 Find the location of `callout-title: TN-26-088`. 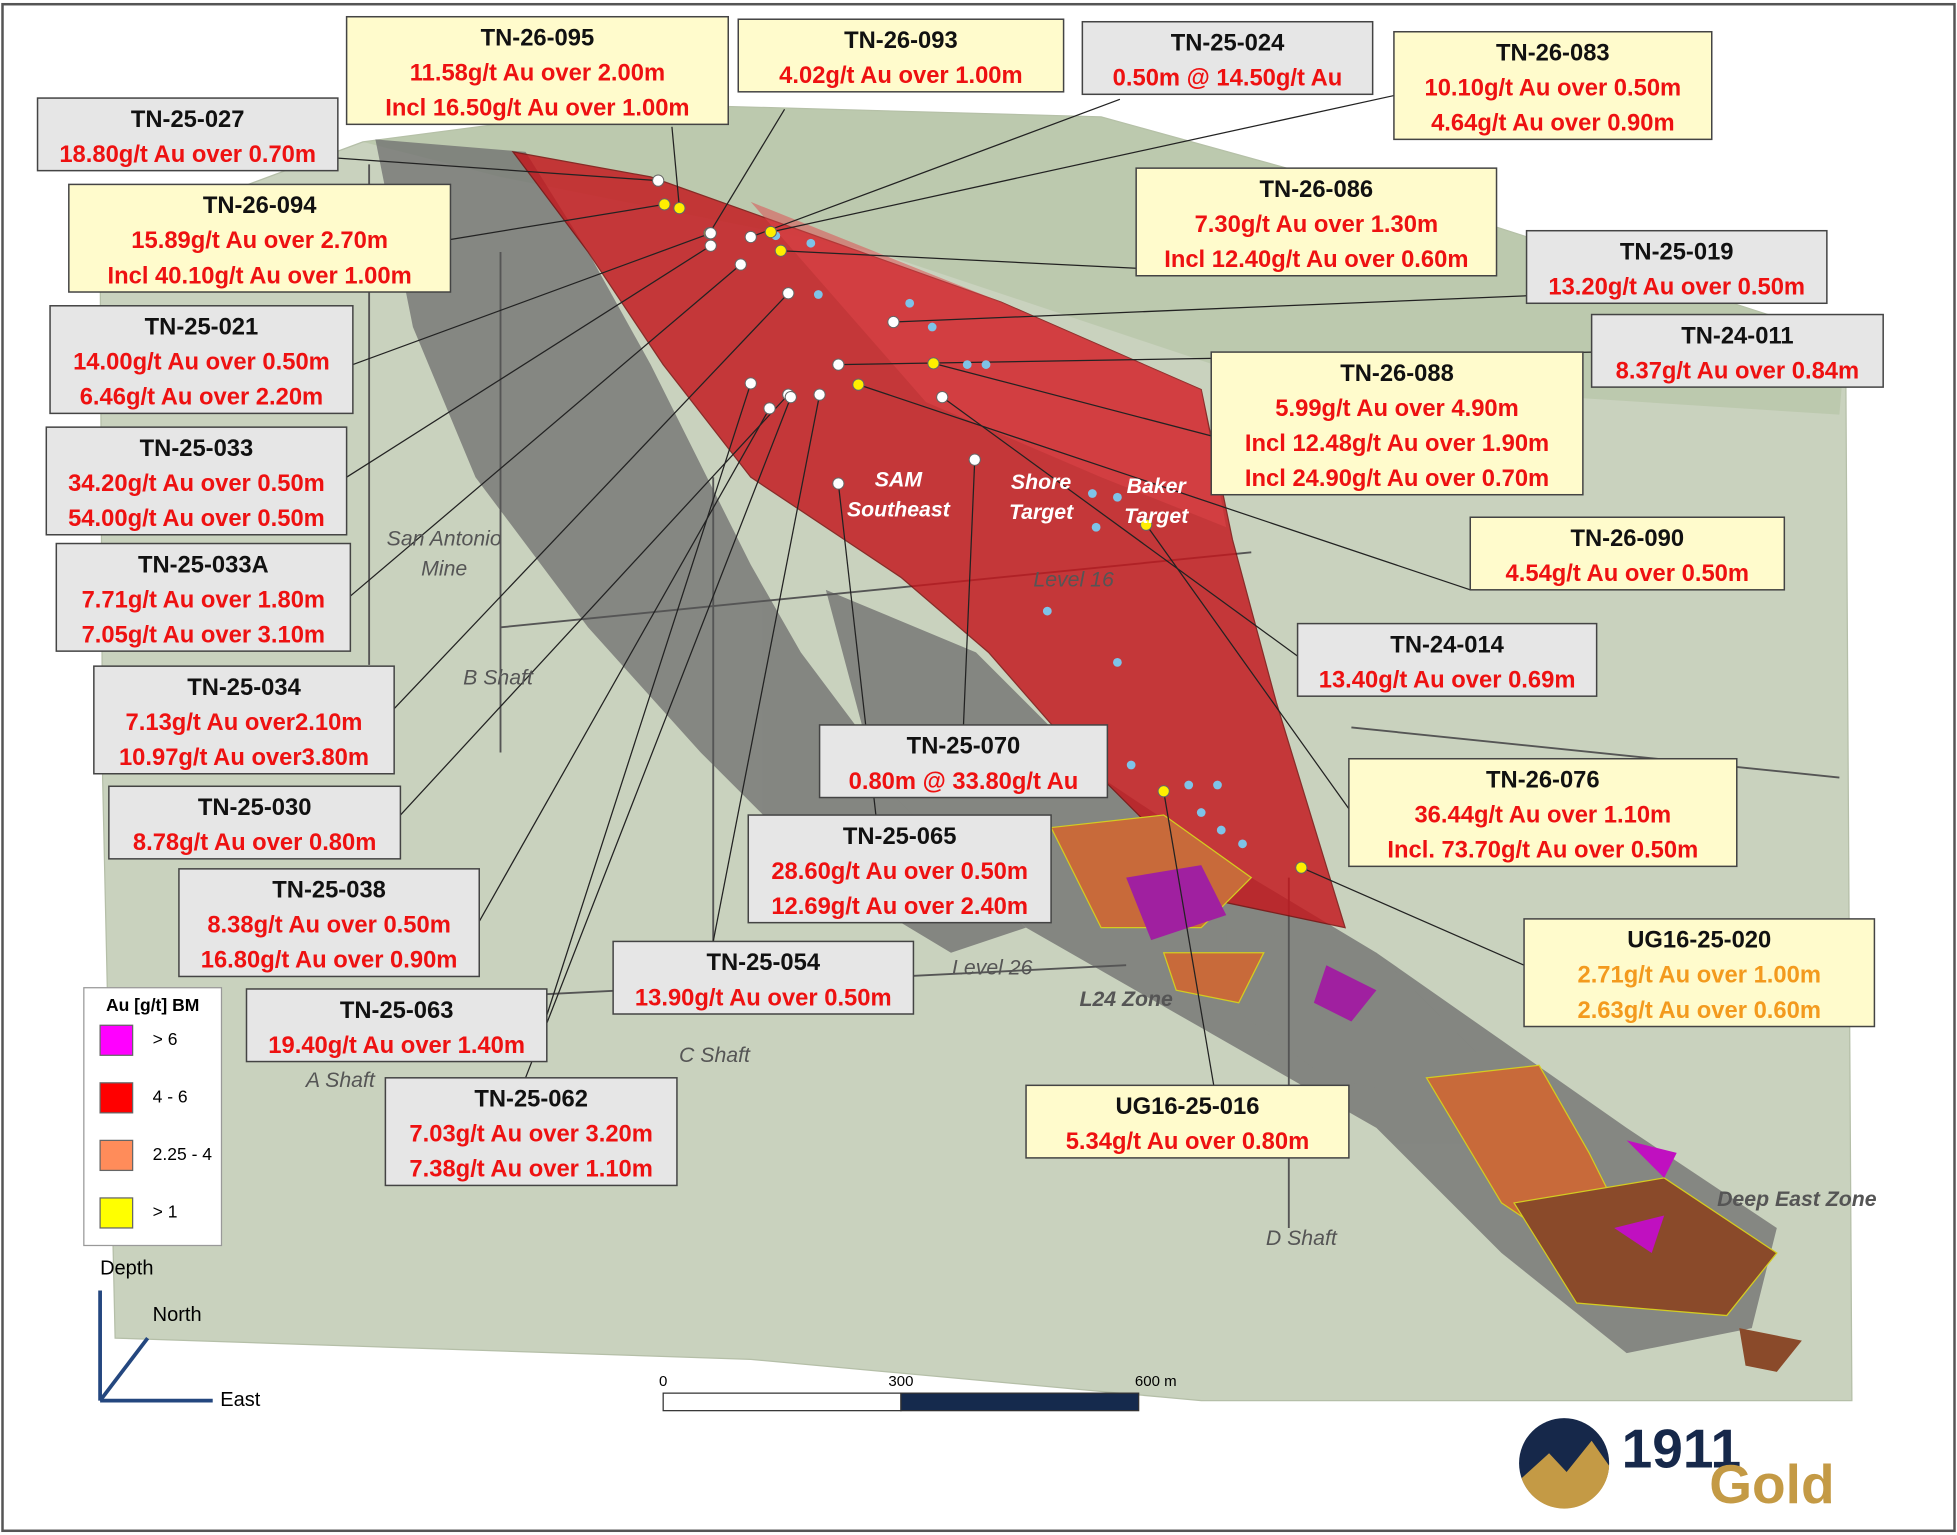

callout-title: TN-26-088 is located at coordinates (1397, 373).